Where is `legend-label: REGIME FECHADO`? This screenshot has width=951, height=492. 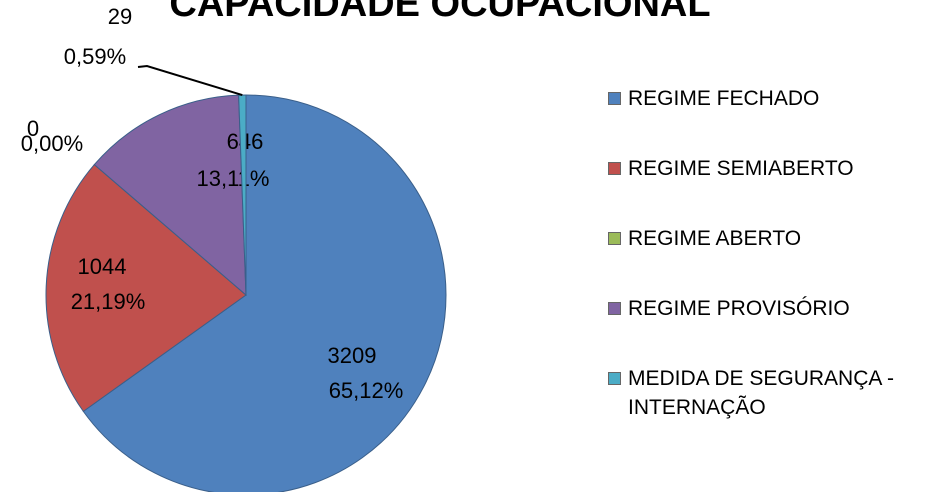
legend-label: REGIME FECHADO is located at coordinates (724, 98).